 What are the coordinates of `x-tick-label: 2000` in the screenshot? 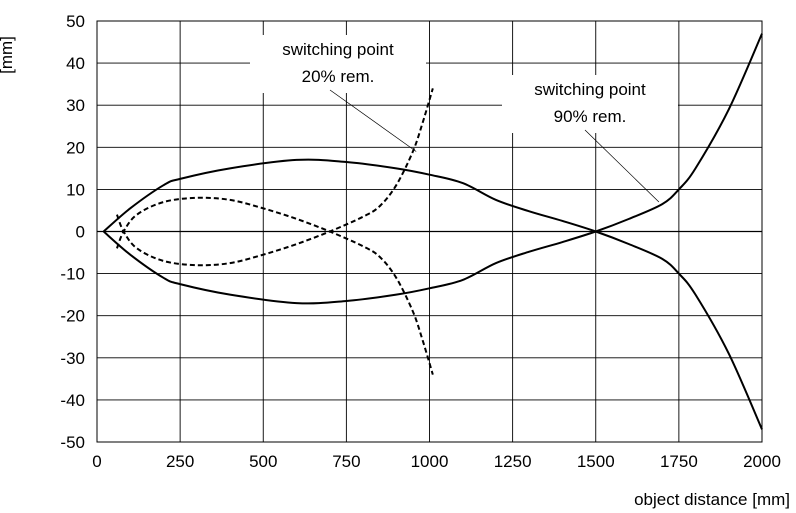 It's located at (762, 461).